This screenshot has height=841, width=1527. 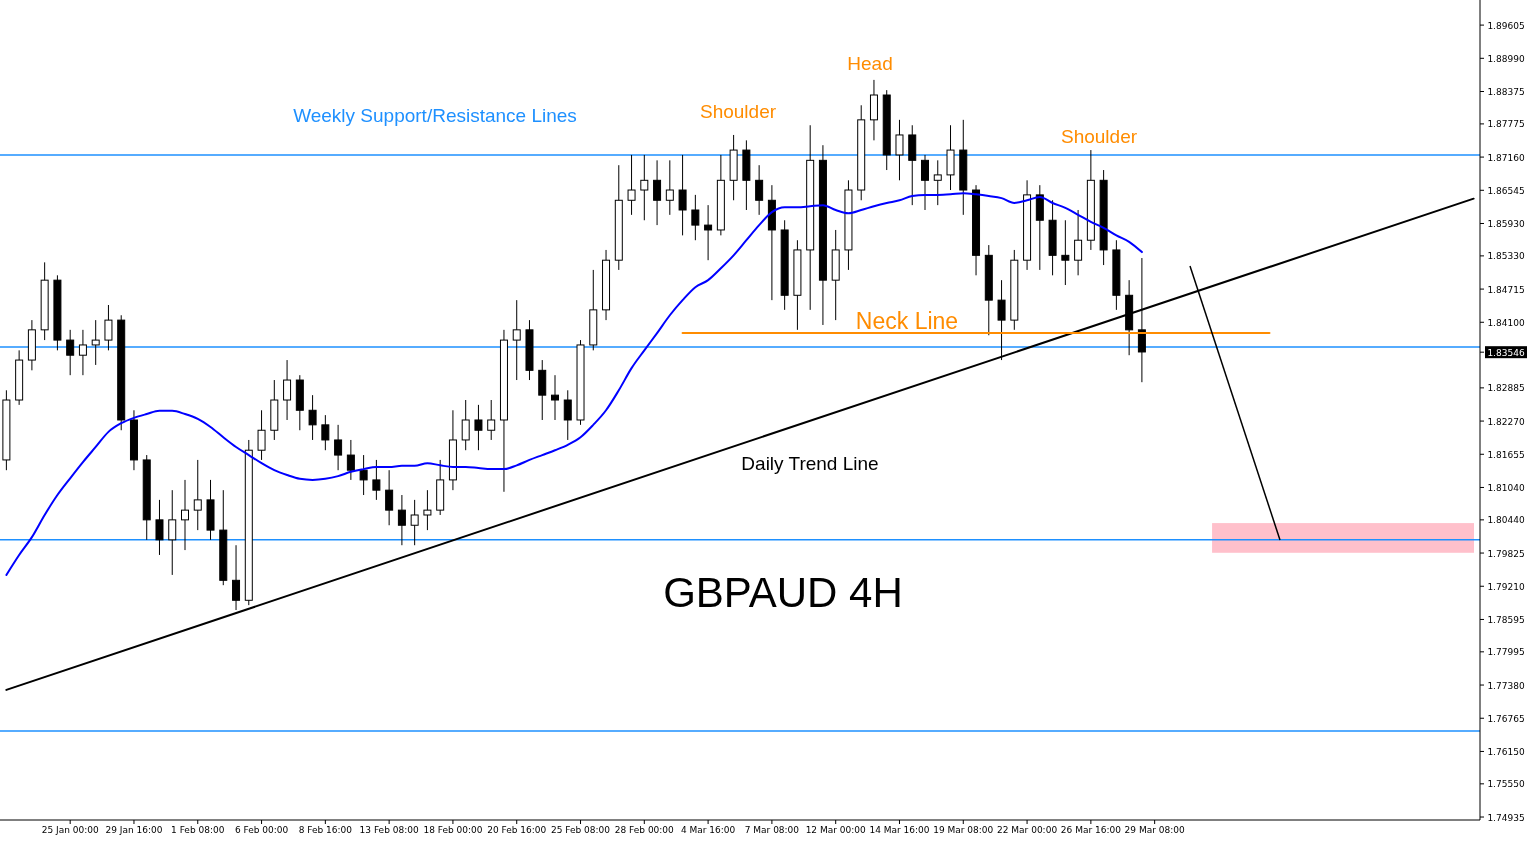 I want to click on x-tick-label: 18 Feb 00:00, so click(x=453, y=830).